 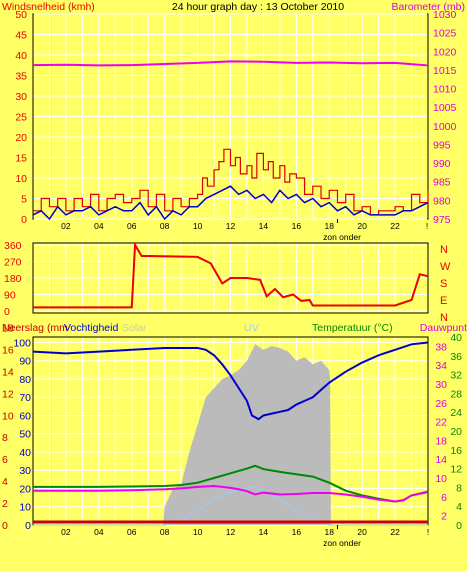 What do you see at coordinates (444, 517) in the screenshot?
I see `temperature-tick-label: 2` at bounding box center [444, 517].